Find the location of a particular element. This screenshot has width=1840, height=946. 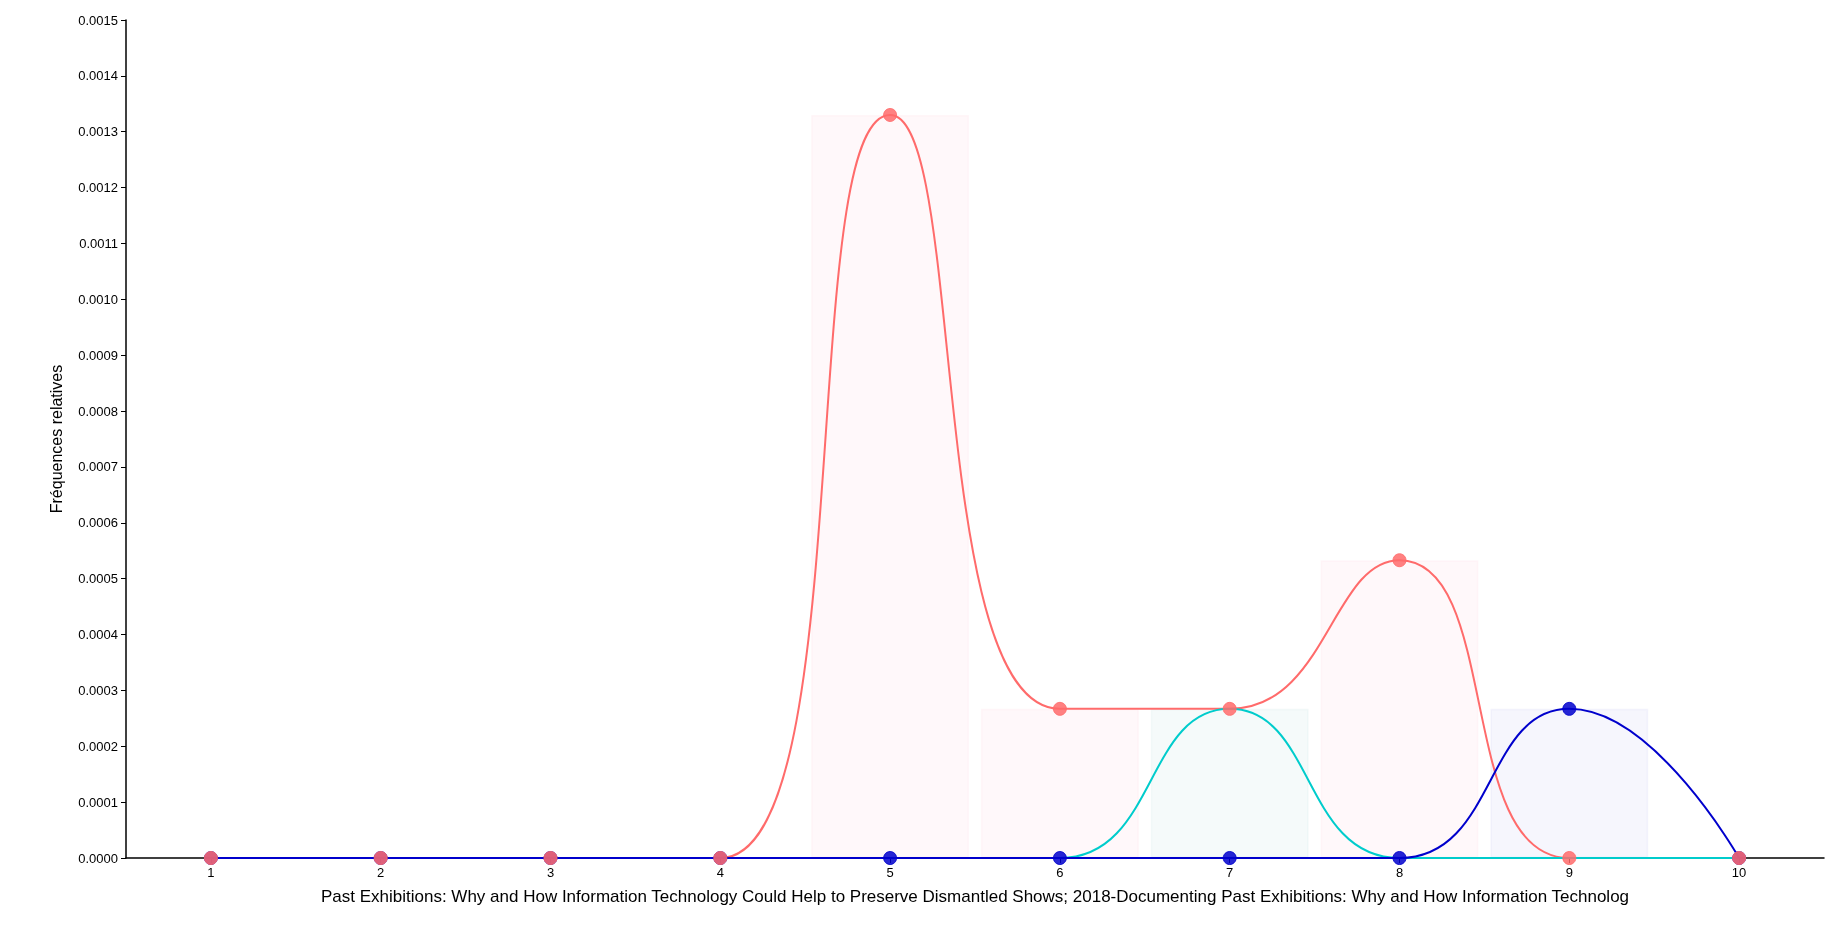

y-tick-label: 0.0005 is located at coordinates (98, 579).